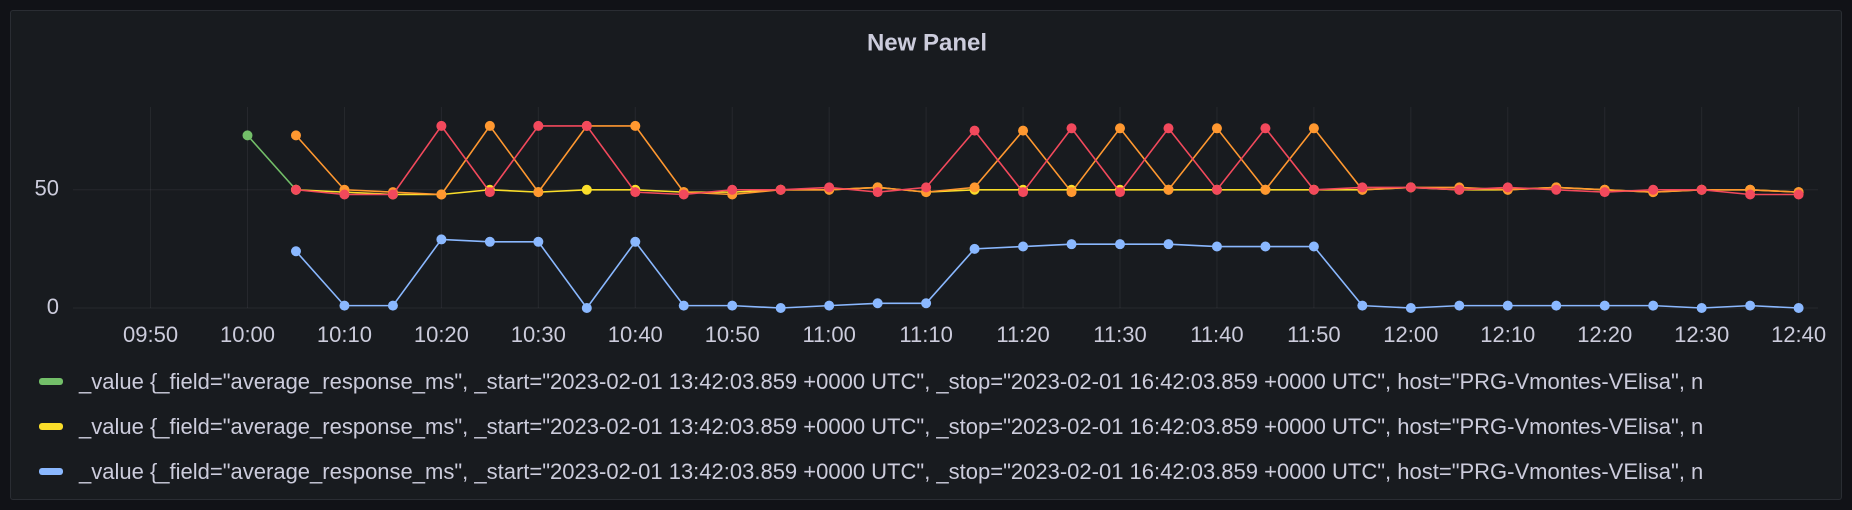 The width and height of the screenshot is (1852, 510). What do you see at coordinates (1701, 334) in the screenshot?
I see `x-tick-label: 12:30` at bounding box center [1701, 334].